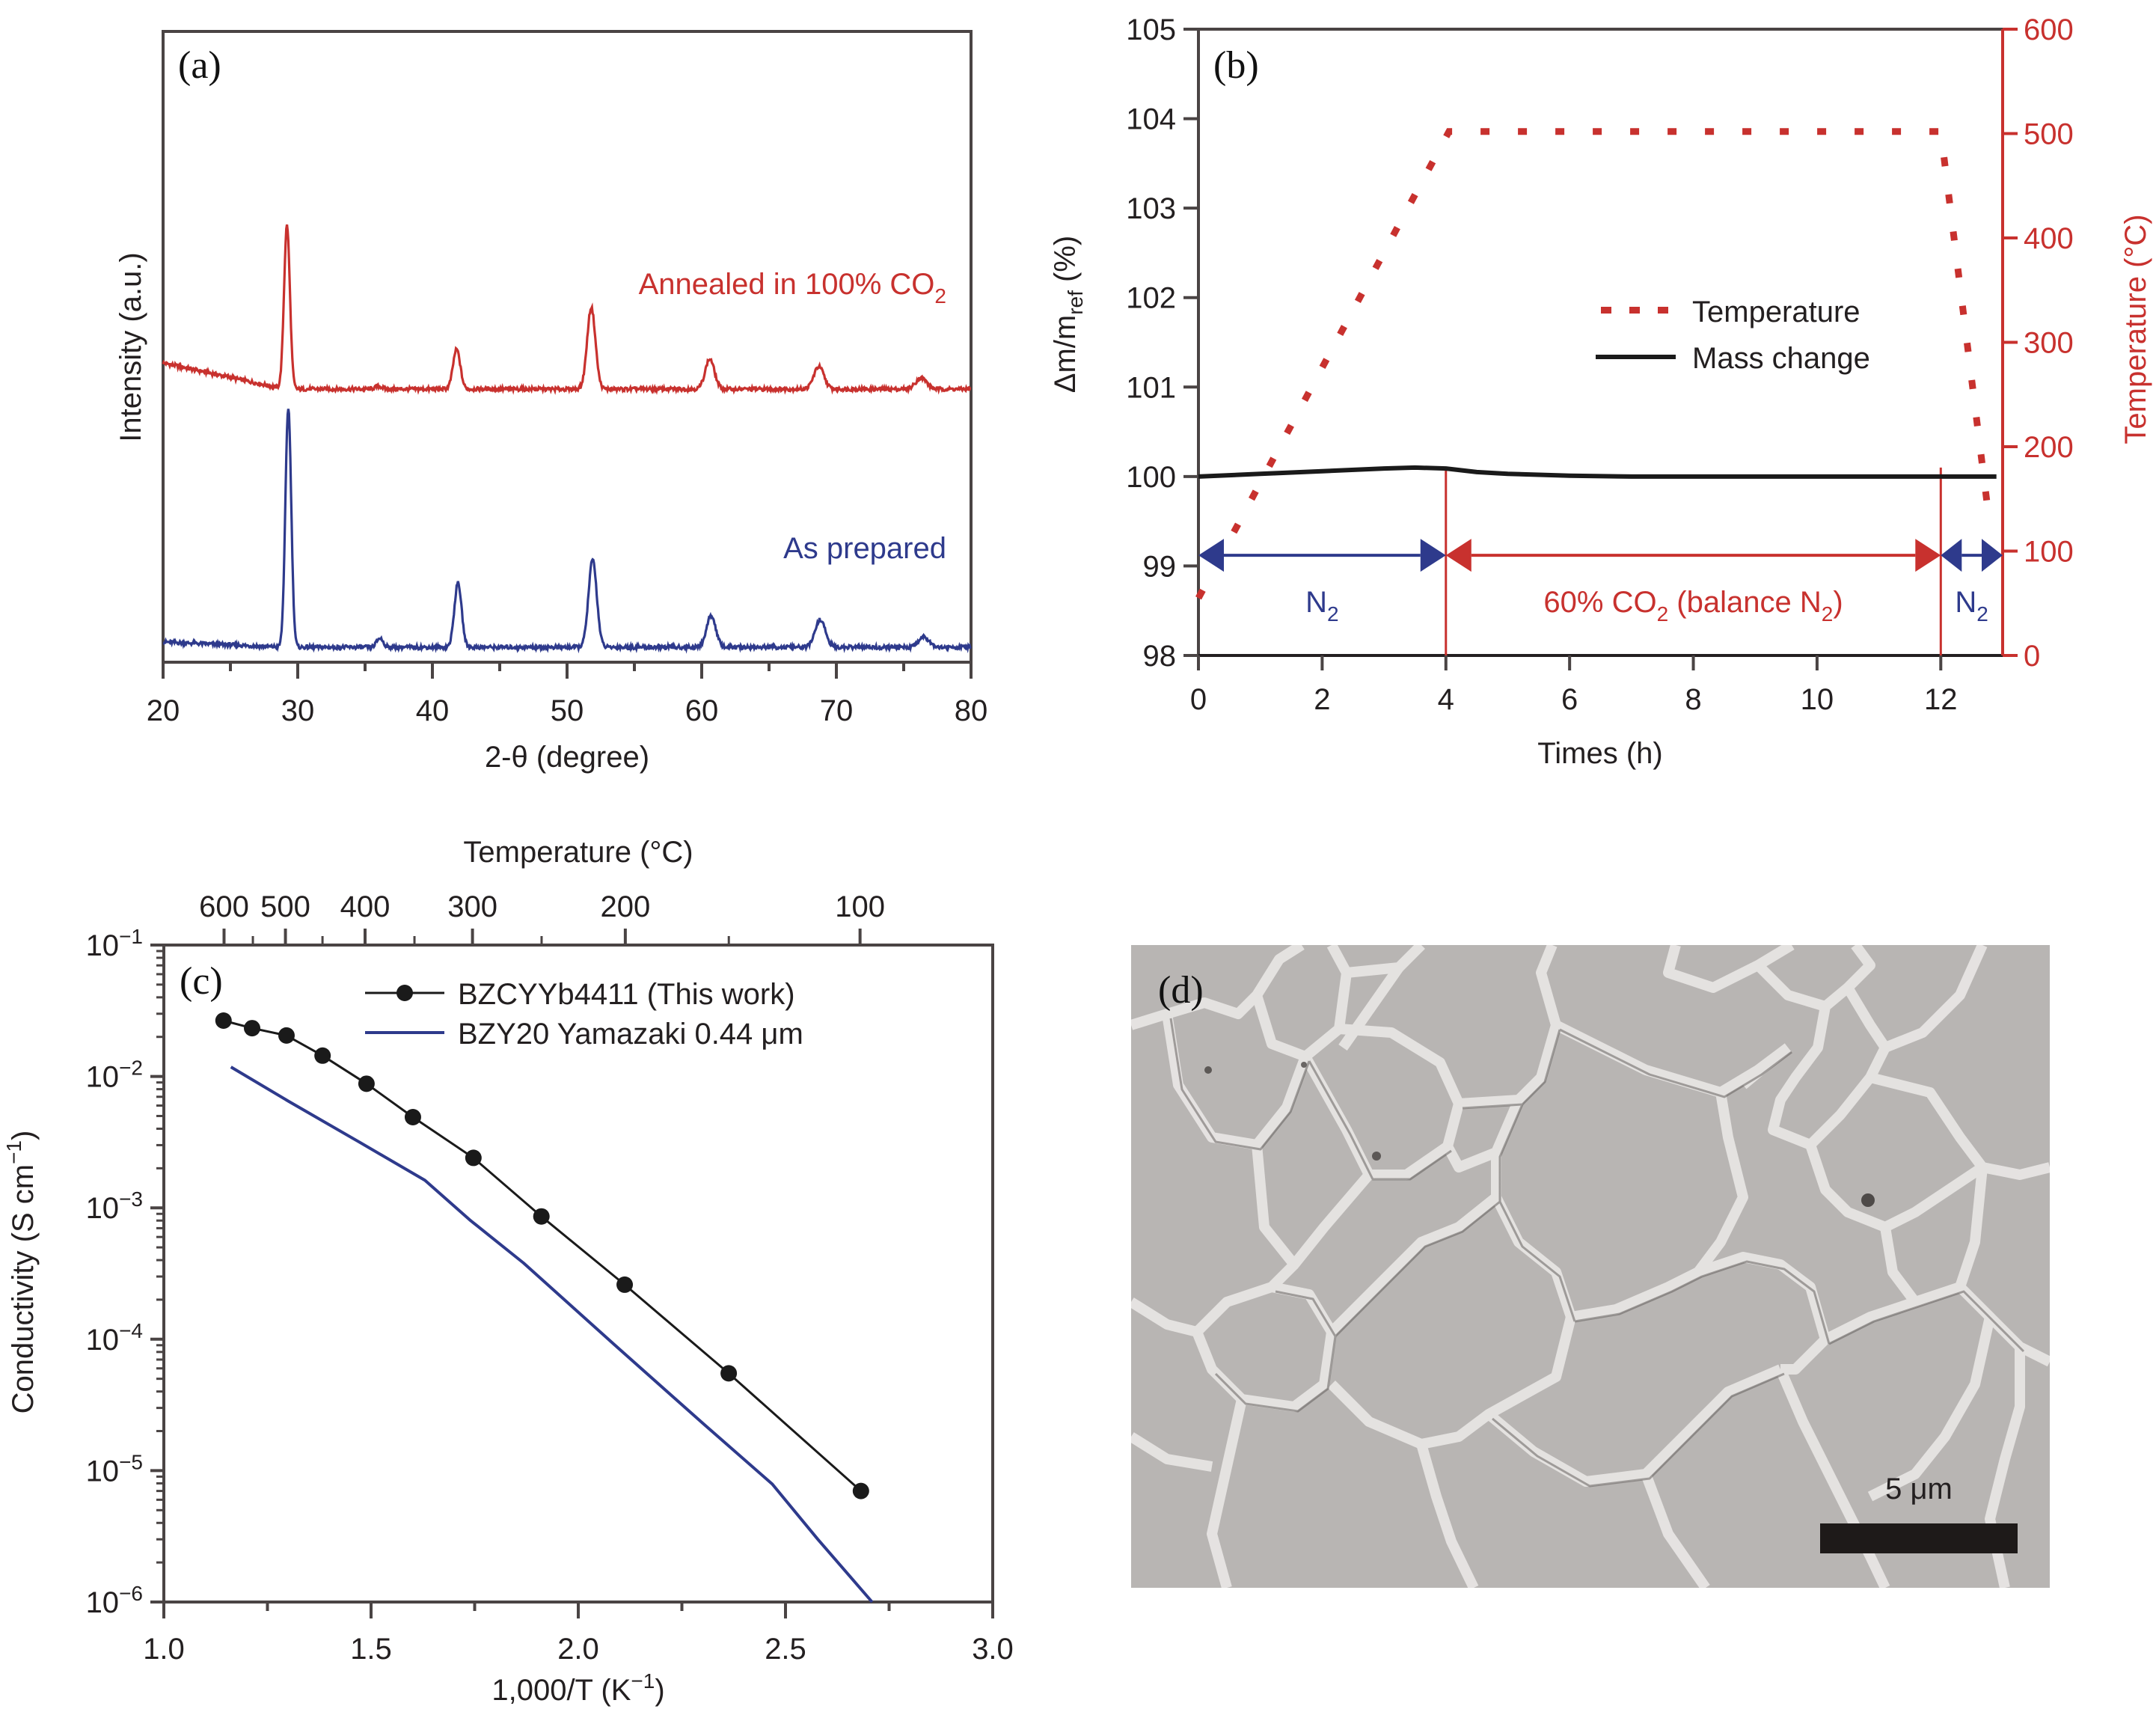 Image resolution: width=2156 pixels, height=1712 pixels. I want to click on y2-tick-label: 400, so click(2049, 239).